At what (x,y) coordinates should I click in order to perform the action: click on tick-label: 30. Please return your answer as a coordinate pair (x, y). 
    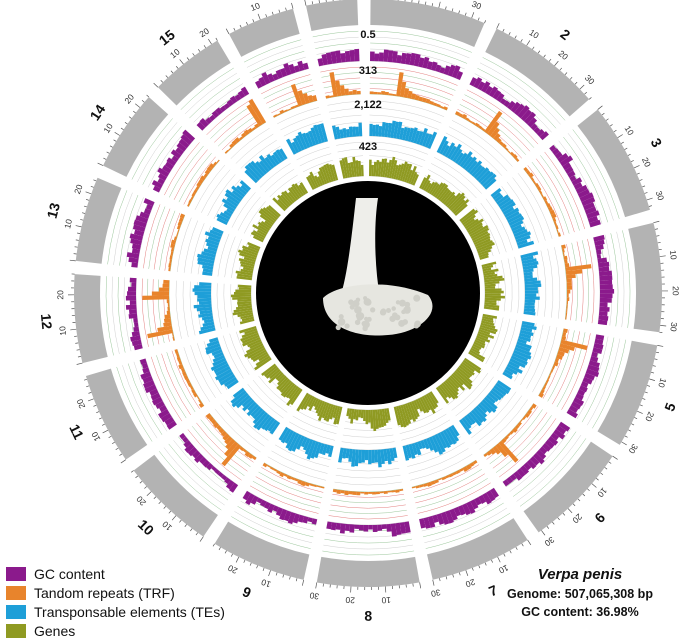
    Looking at the image, I should click on (590, 80).